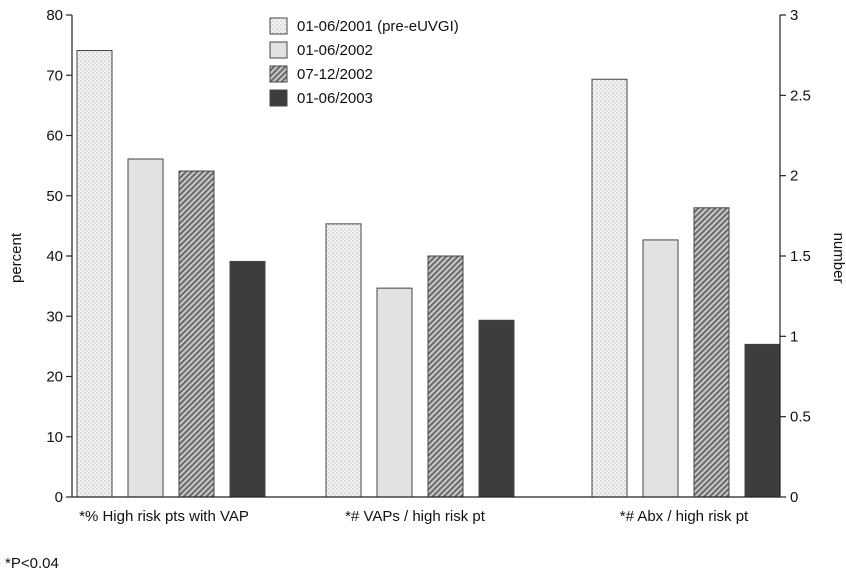 Image resolution: width=846 pixels, height=573 pixels. Describe the element at coordinates (794, 176) in the screenshot. I see `y-right-tick-label: 2` at that location.